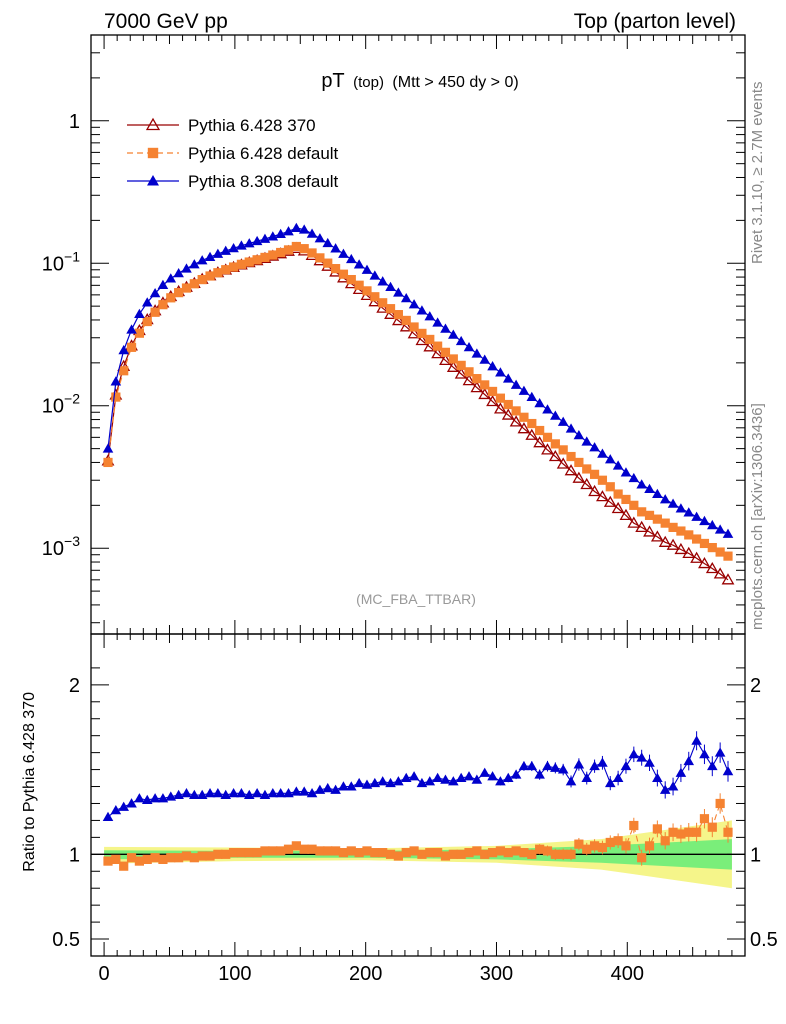  I want to click on y-tick-label: 1, so click(74, 122).